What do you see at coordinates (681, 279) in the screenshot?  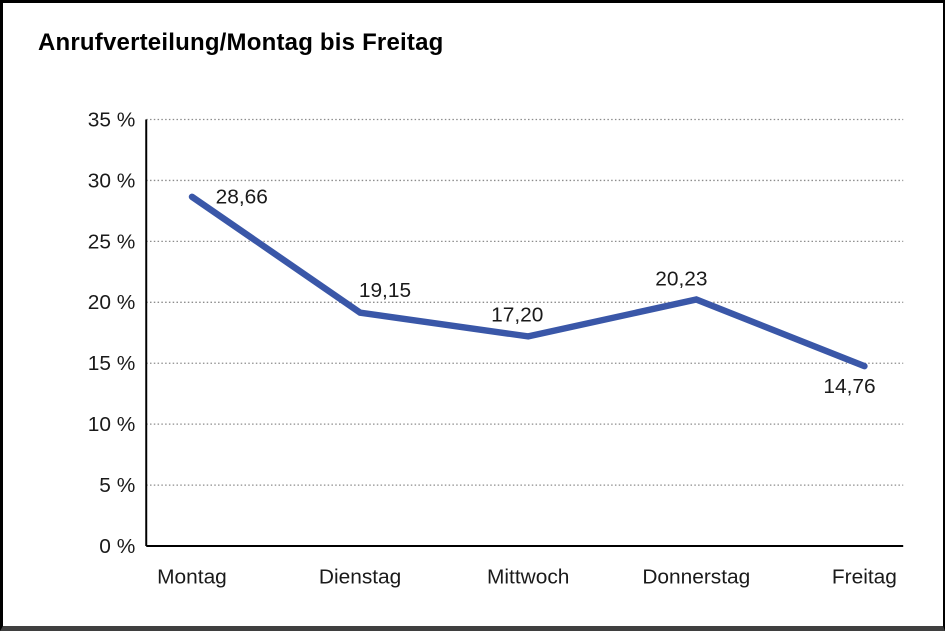 I see `data-point-label: 20,23` at bounding box center [681, 279].